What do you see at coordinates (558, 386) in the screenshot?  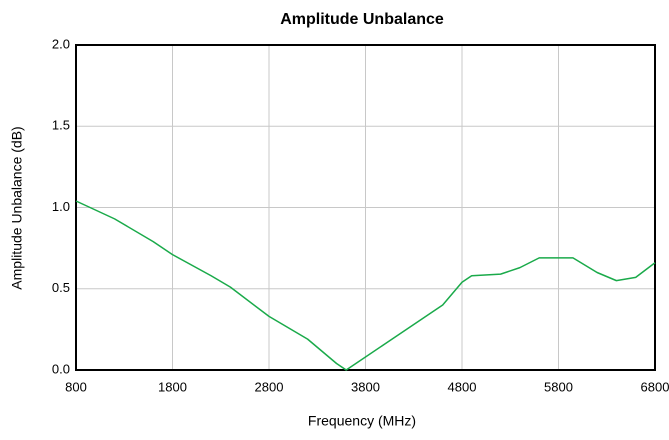 I see `x-tick-label: 5800` at bounding box center [558, 386].